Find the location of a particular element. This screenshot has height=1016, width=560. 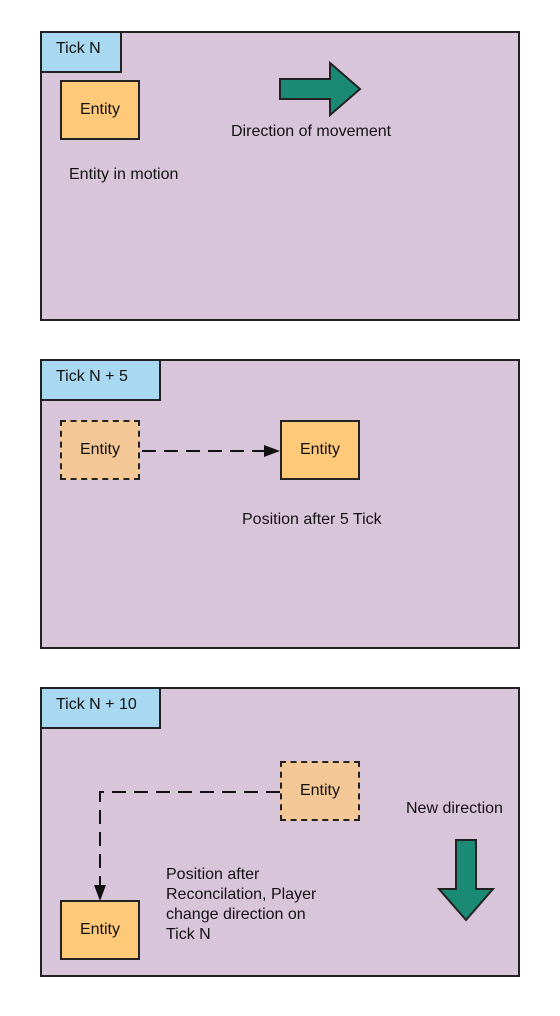

tick-n-plus-10-tag: Tick N + 10 is located at coordinates (100, 708).